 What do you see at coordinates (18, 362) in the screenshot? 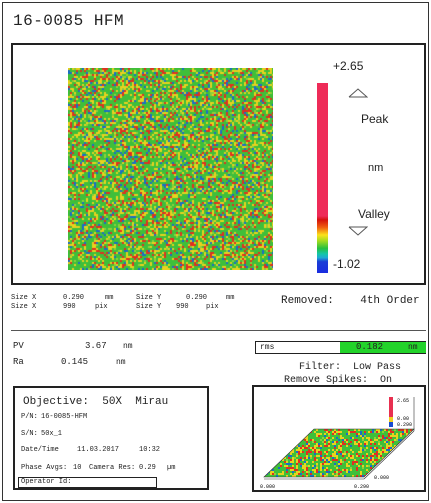
I see `ra-label: Ra` at bounding box center [18, 362].